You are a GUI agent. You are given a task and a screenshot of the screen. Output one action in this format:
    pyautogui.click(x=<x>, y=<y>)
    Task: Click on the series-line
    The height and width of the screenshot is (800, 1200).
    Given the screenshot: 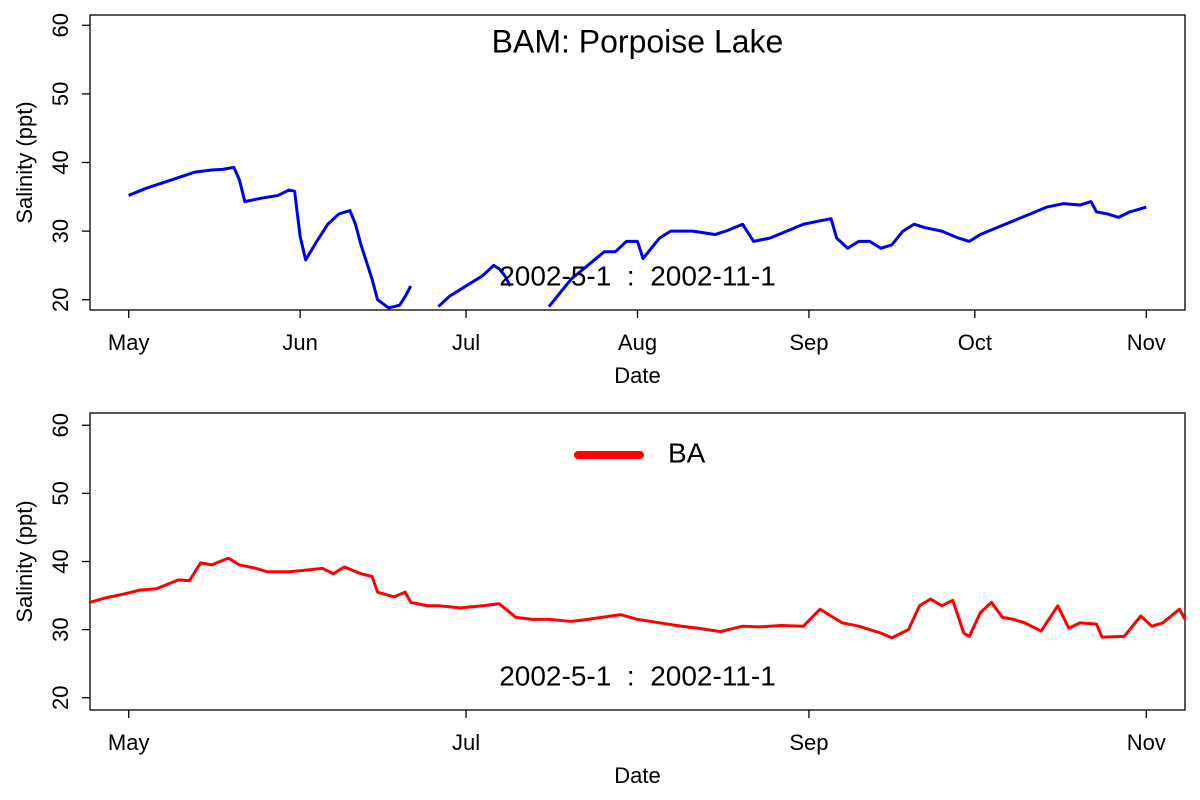 What is the action you would take?
    pyautogui.click(x=637, y=598)
    